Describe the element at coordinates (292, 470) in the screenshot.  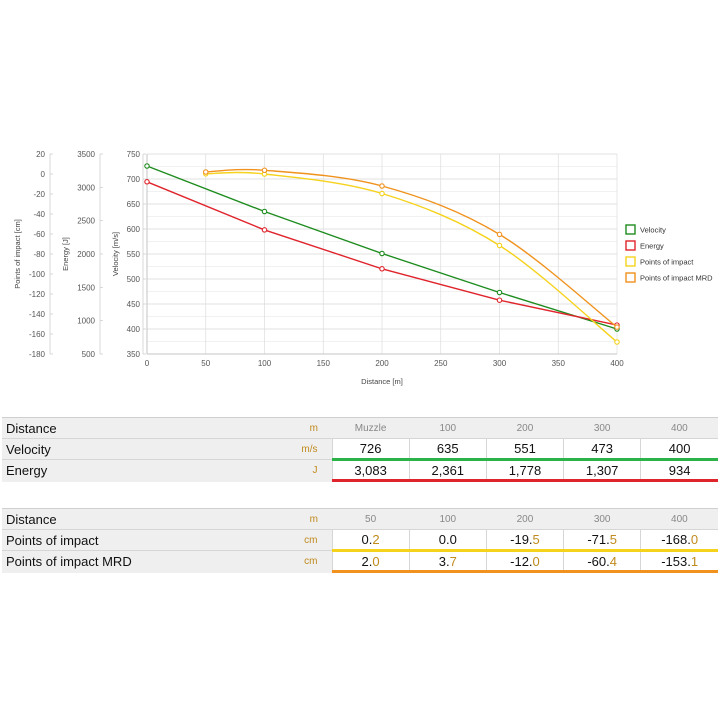
I see `row-unit: J` at that location.